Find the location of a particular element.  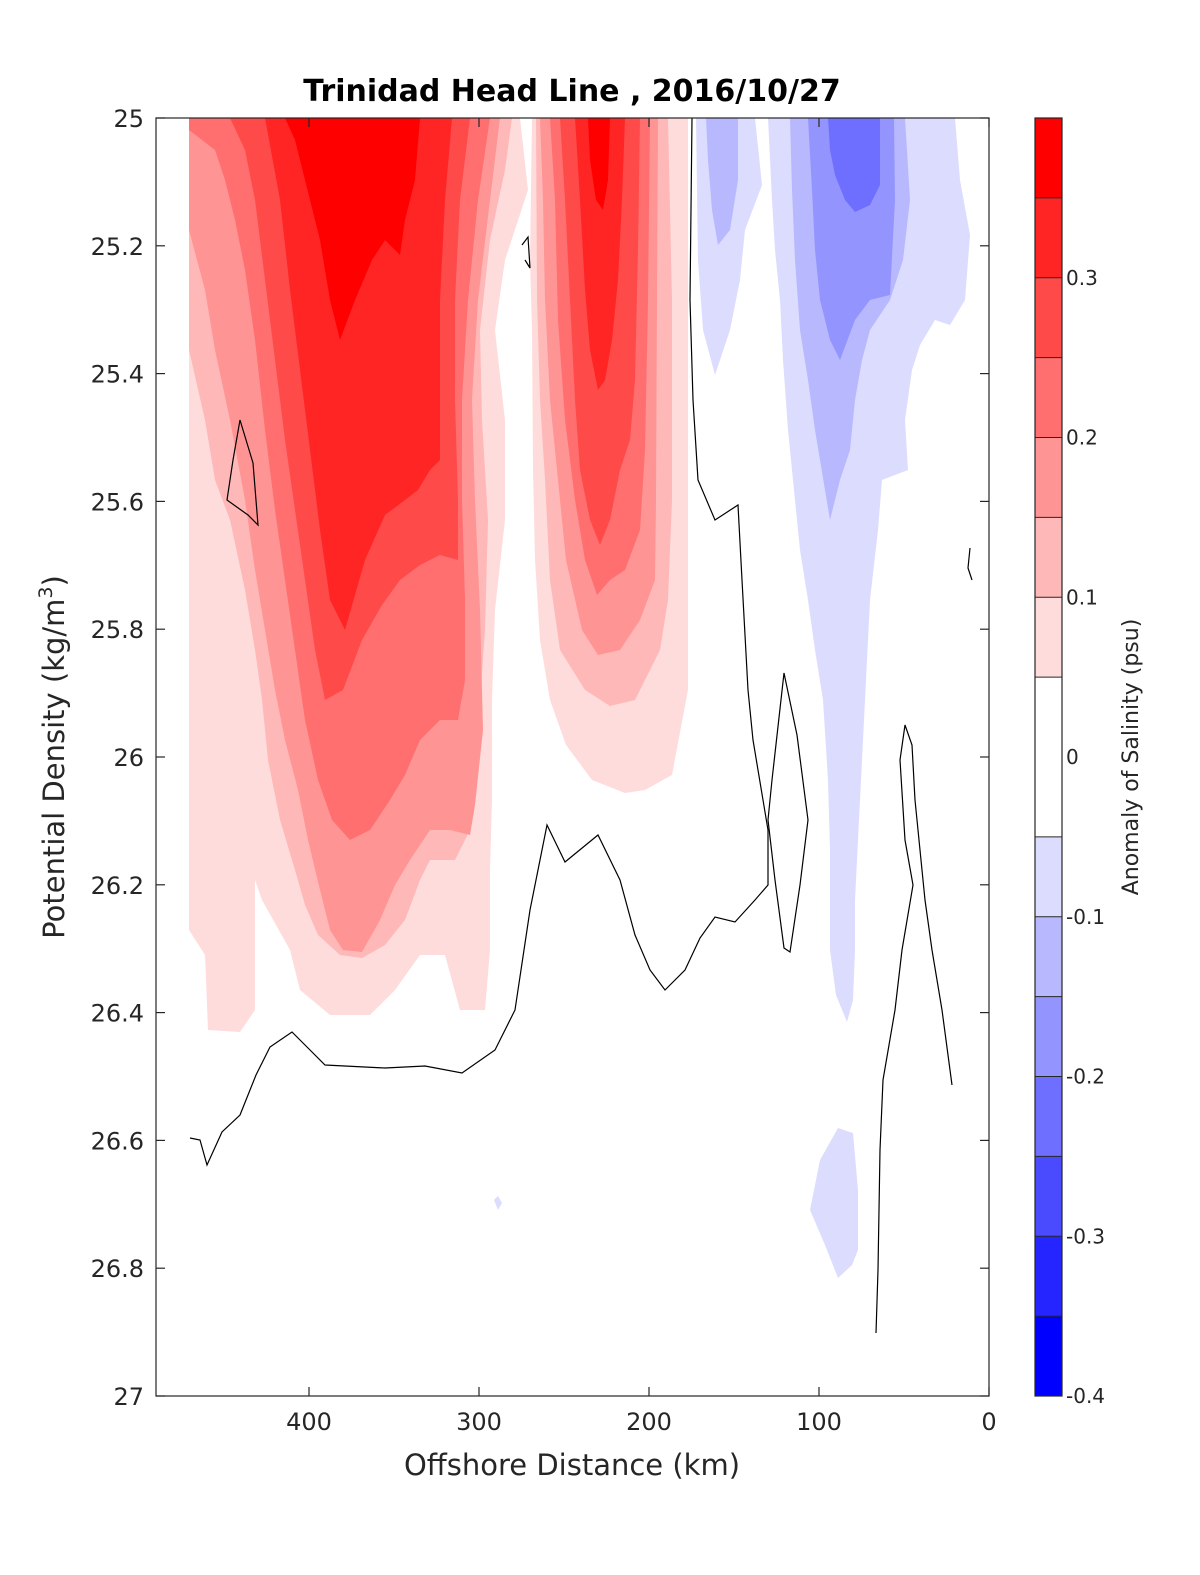

salinity-fill-0.30-west is located at coordinates (358, 374).